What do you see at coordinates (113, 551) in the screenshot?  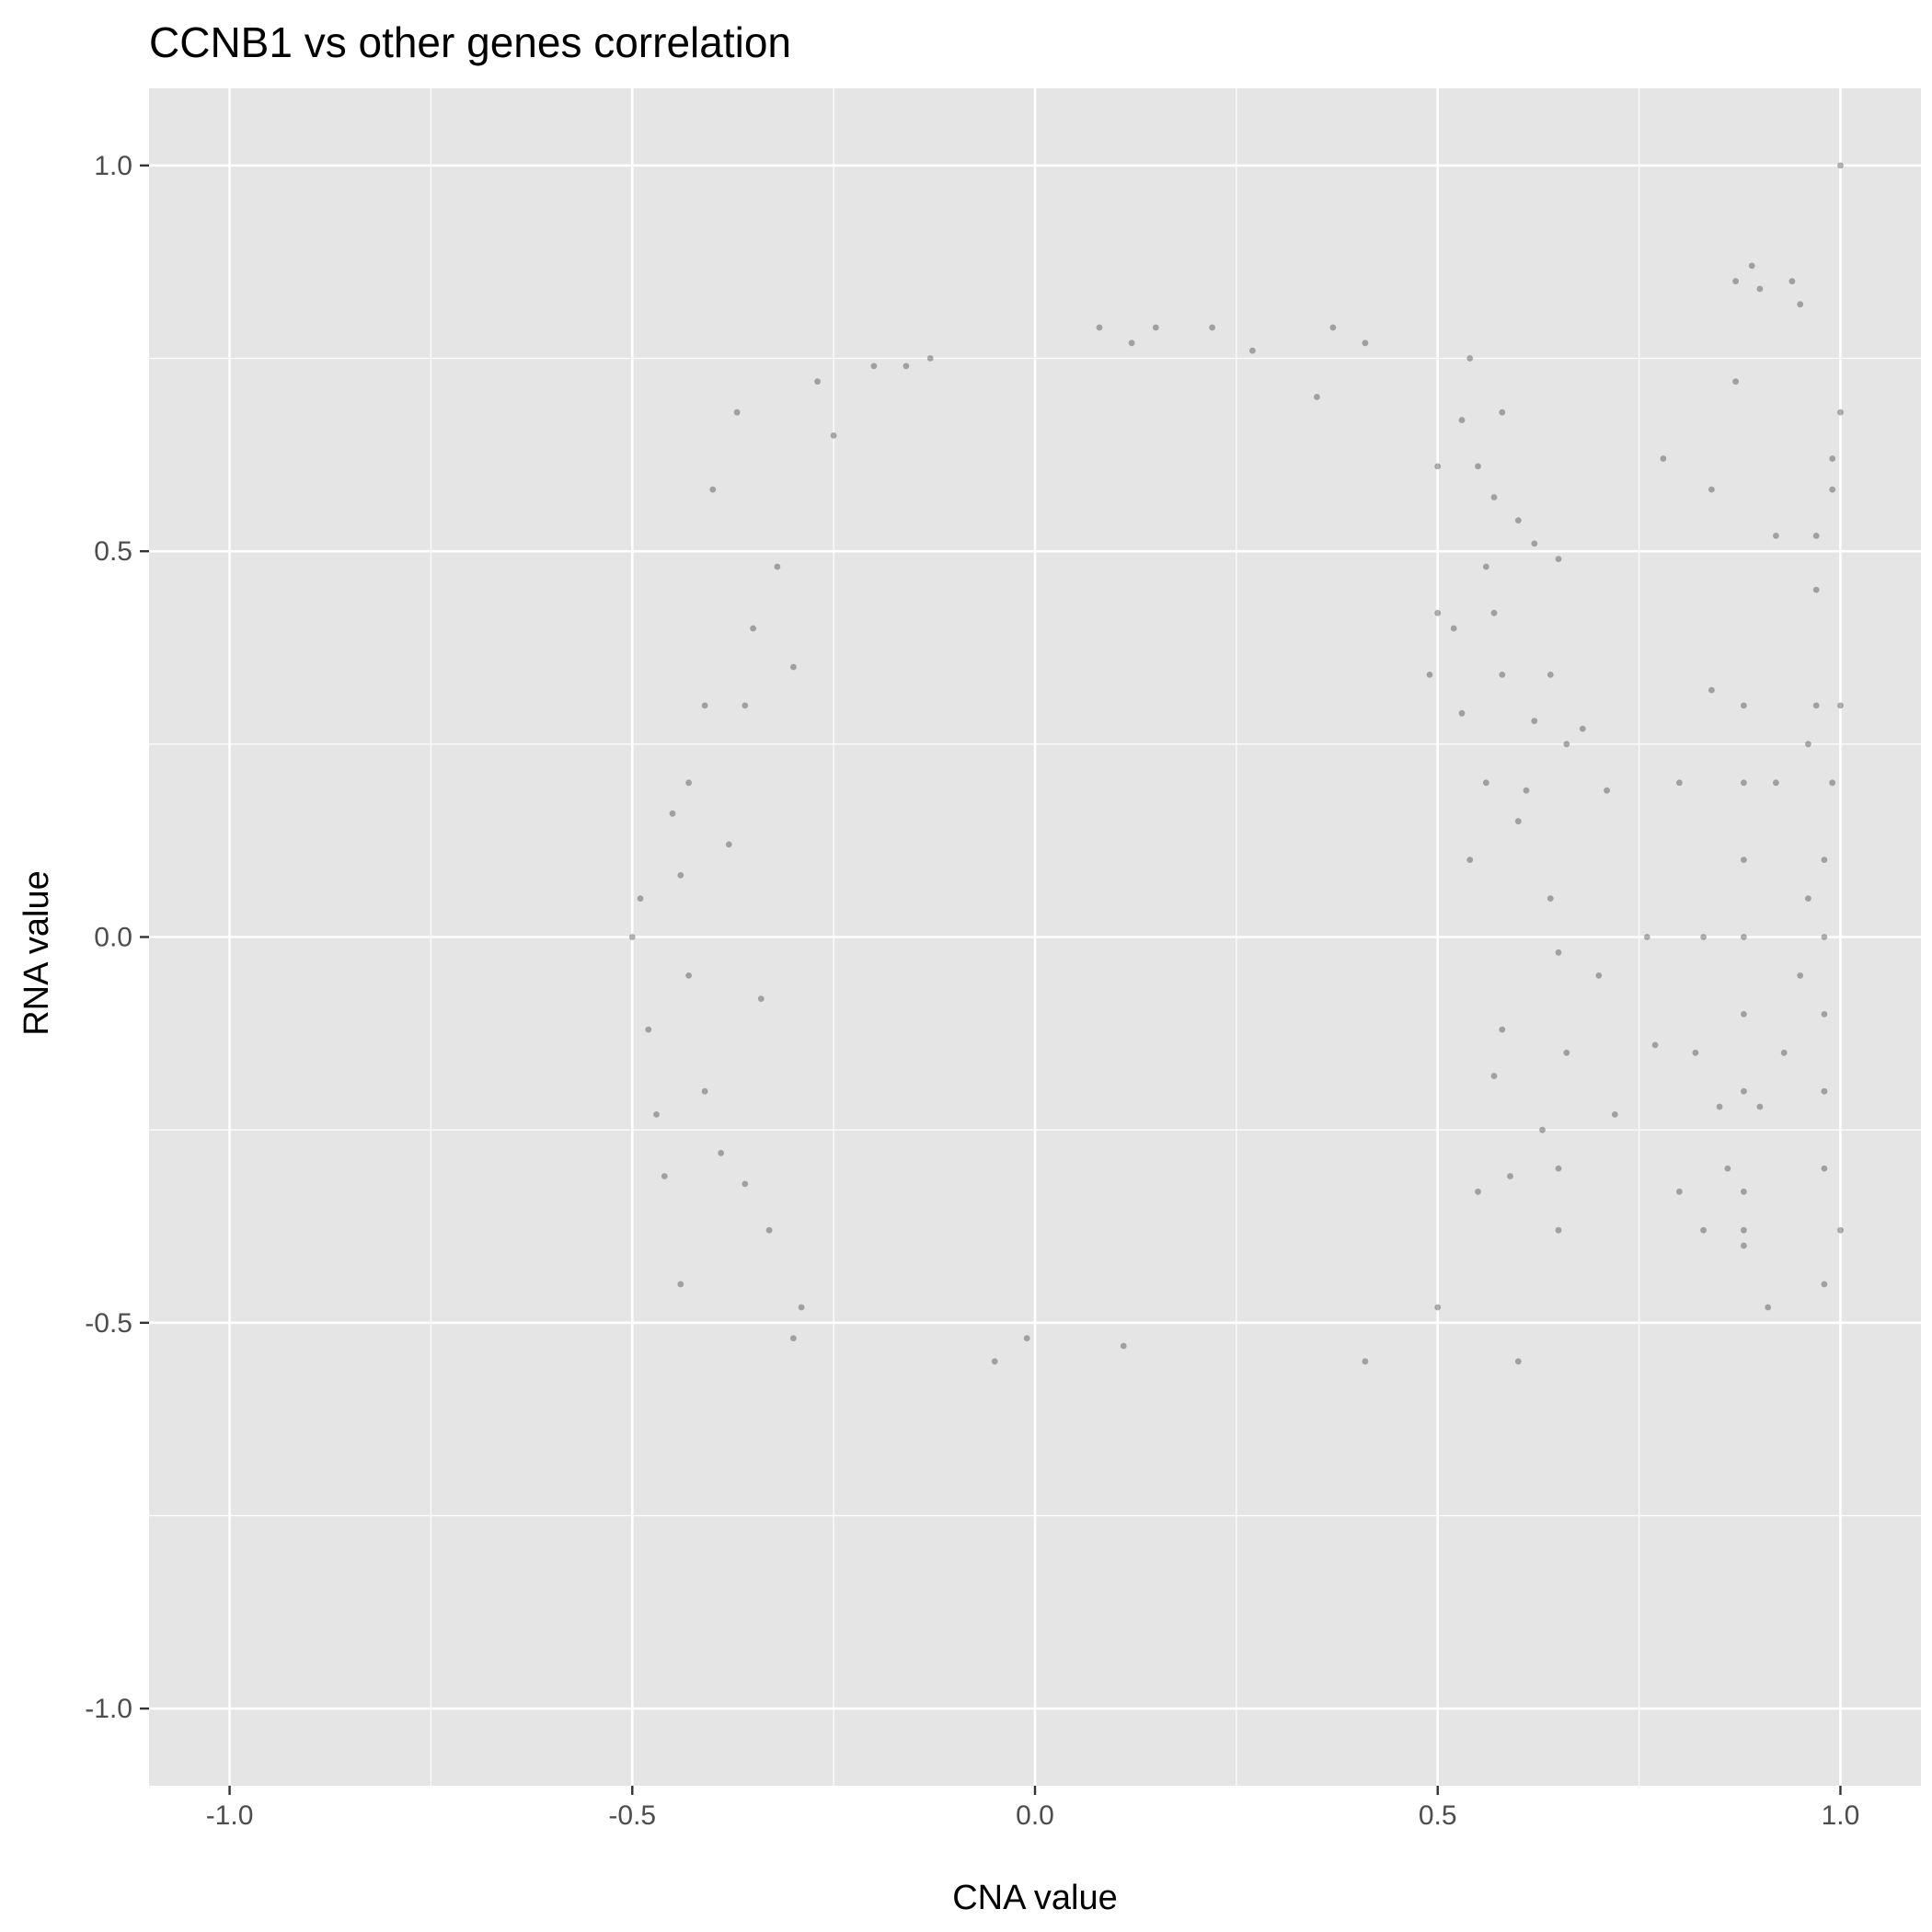 I see `y-tick-label: 0.5` at bounding box center [113, 551].